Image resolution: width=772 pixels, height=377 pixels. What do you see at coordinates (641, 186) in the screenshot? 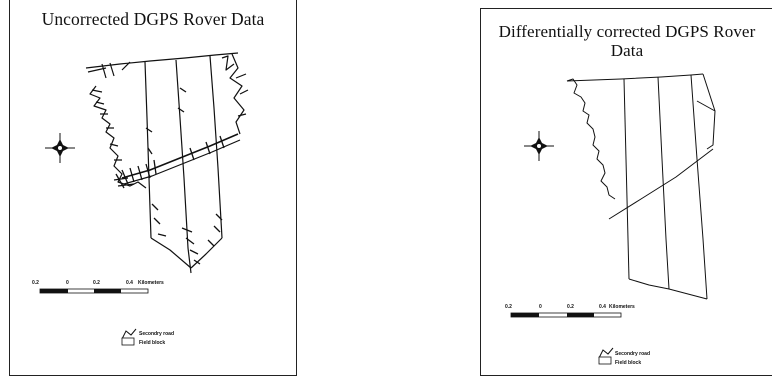
I see `corrected-tracks` at bounding box center [641, 186].